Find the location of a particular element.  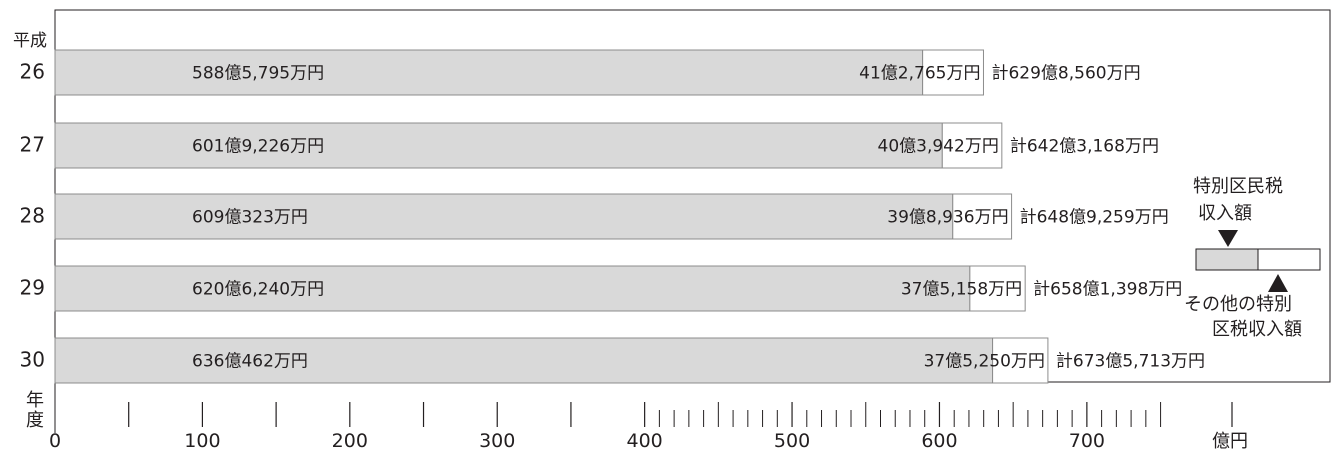

series1-value-label: 588億5,795万円 is located at coordinates (258, 74).